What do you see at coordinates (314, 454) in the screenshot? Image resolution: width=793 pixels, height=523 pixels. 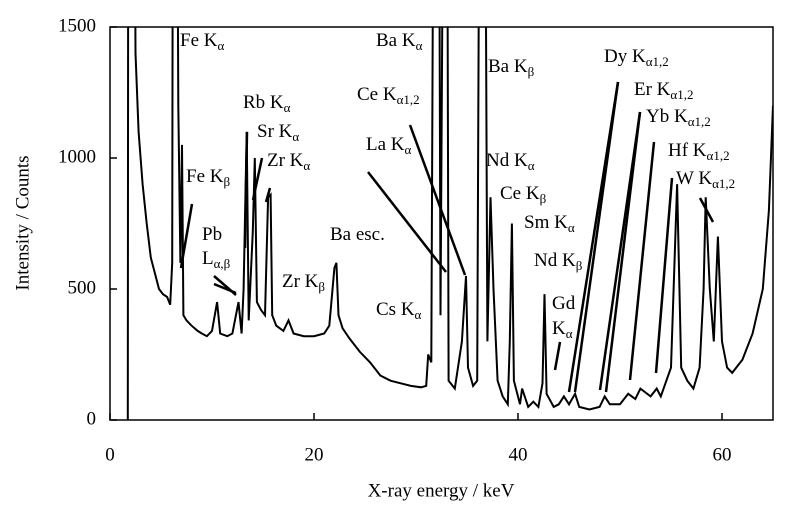 I see `x-tick-label: 20` at bounding box center [314, 454].